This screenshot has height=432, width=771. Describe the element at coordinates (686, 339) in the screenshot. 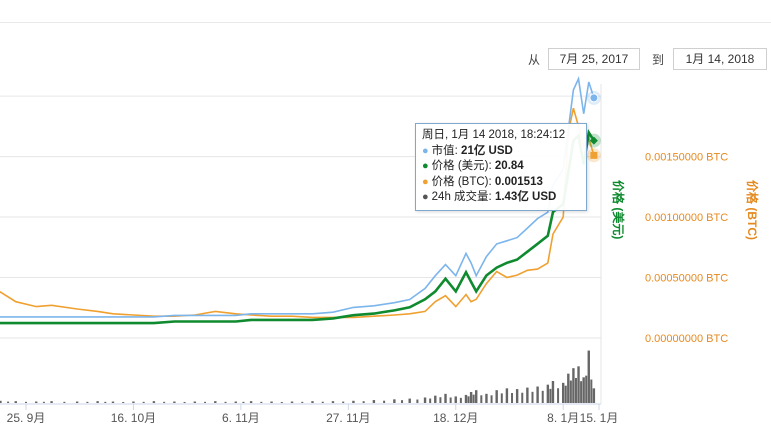

I see `y-tick-label: 0.00000000 BTC` at that location.